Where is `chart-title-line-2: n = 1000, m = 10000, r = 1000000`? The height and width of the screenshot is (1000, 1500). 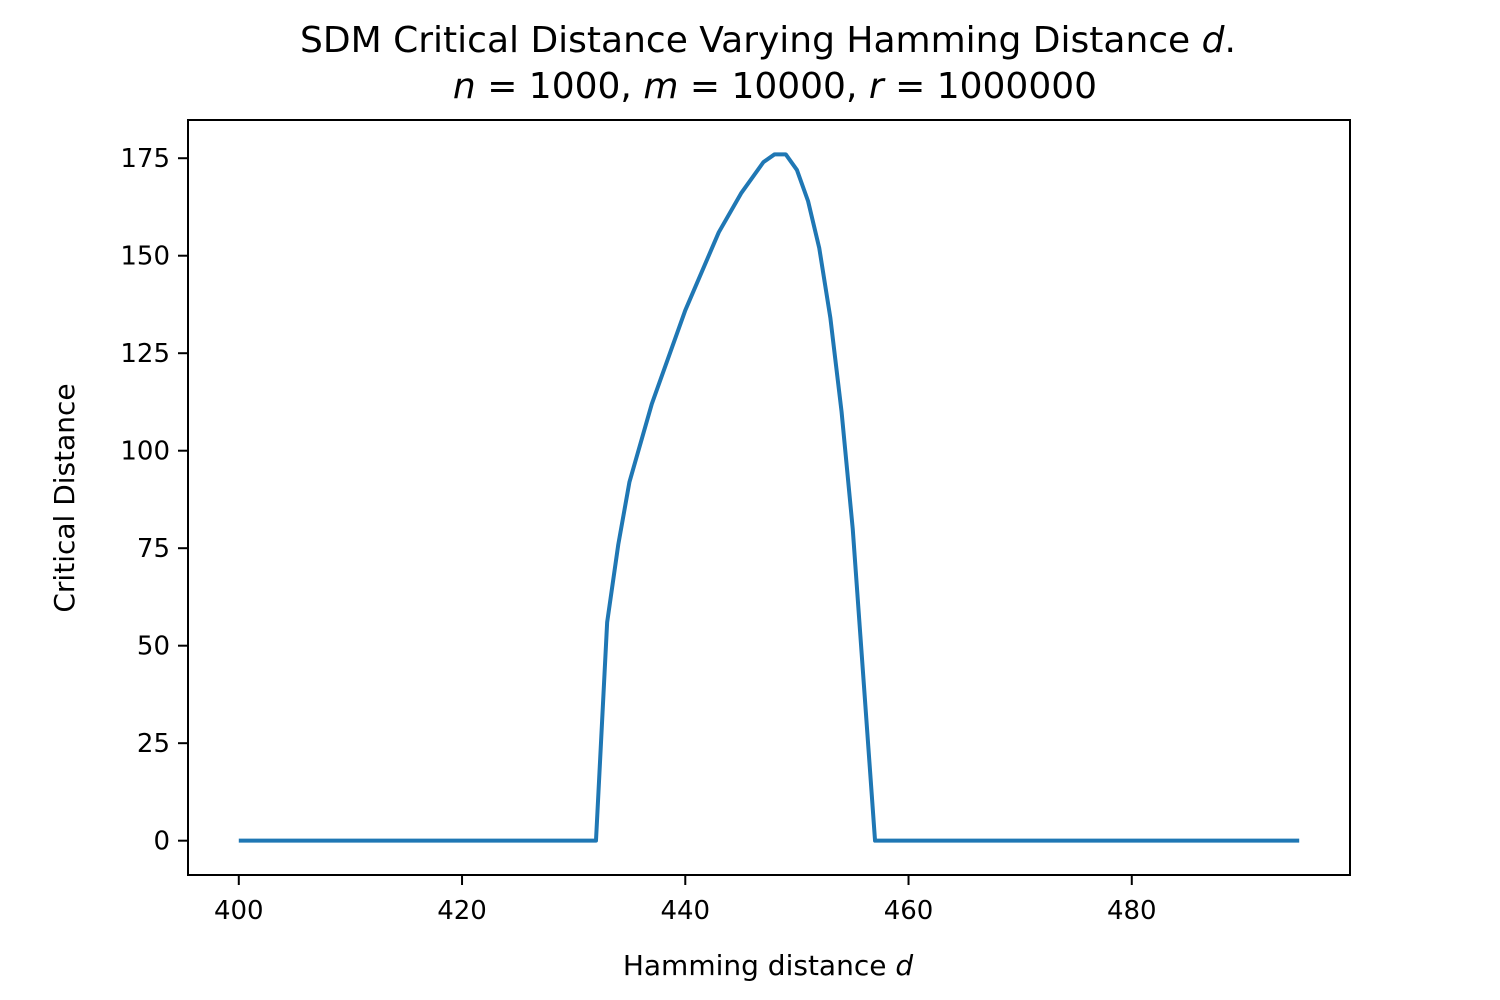
chart-title-line-2: n = 1000, m = 10000, r = 1000000 is located at coordinates (775, 86).